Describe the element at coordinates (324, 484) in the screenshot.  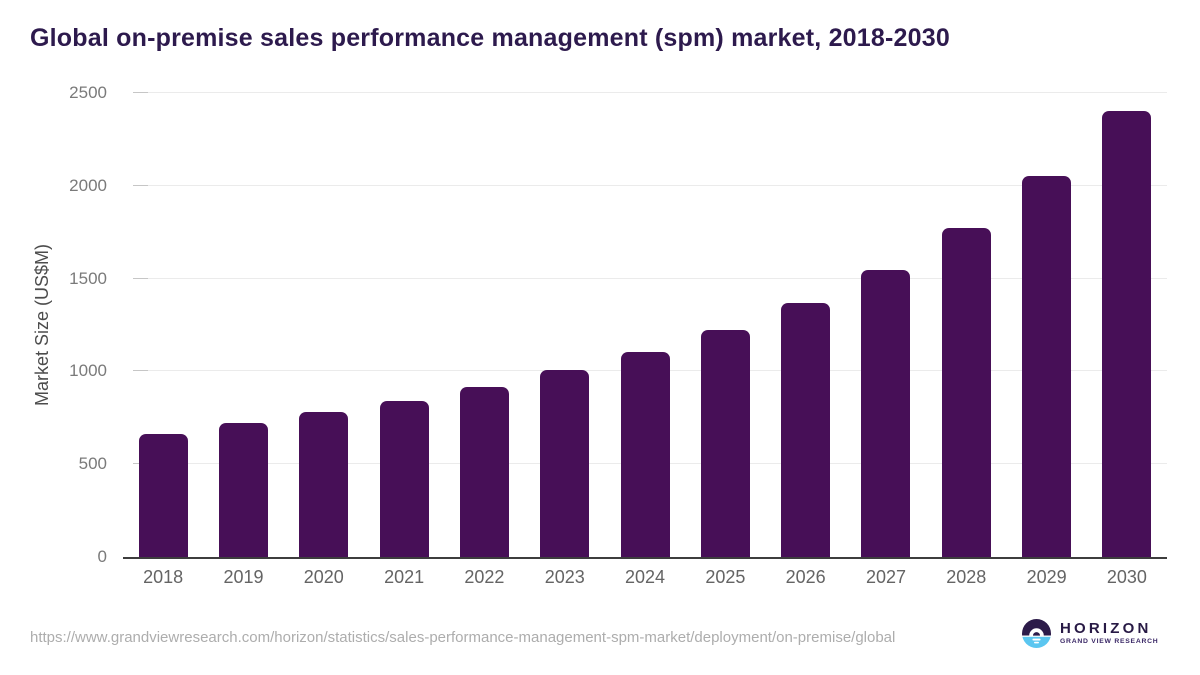
I see `bar-2020` at that location.